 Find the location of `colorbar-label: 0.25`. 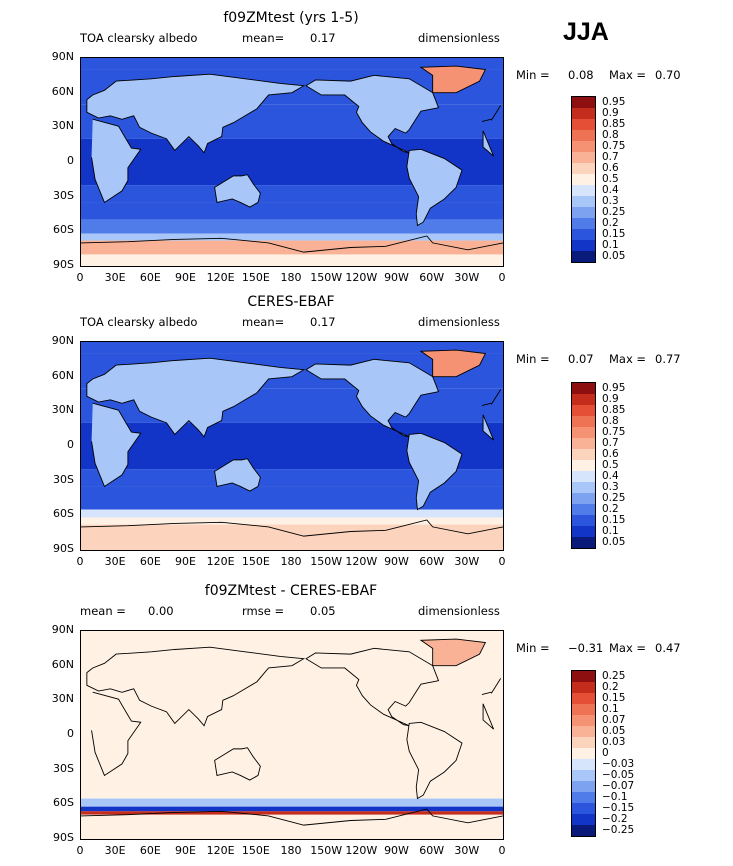

colorbar-label: 0.25 is located at coordinates (614, 498).